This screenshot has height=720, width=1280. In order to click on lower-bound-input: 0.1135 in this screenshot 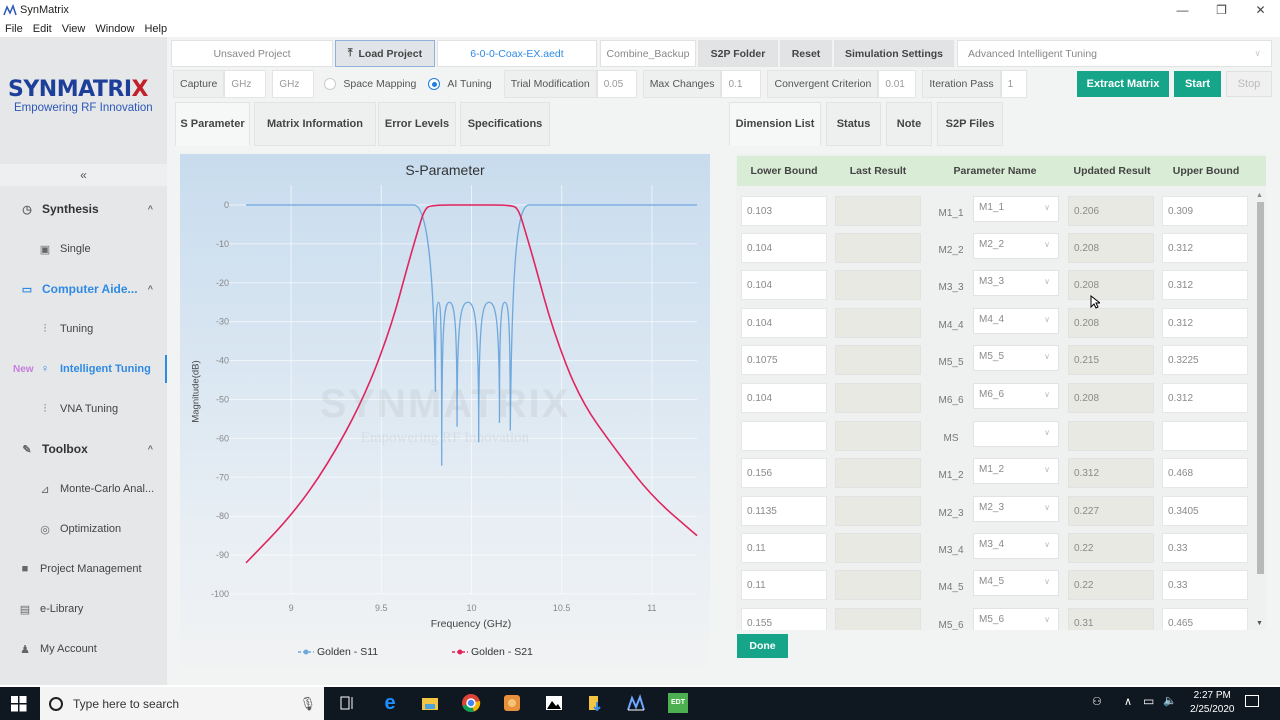, I will do `click(784, 511)`.